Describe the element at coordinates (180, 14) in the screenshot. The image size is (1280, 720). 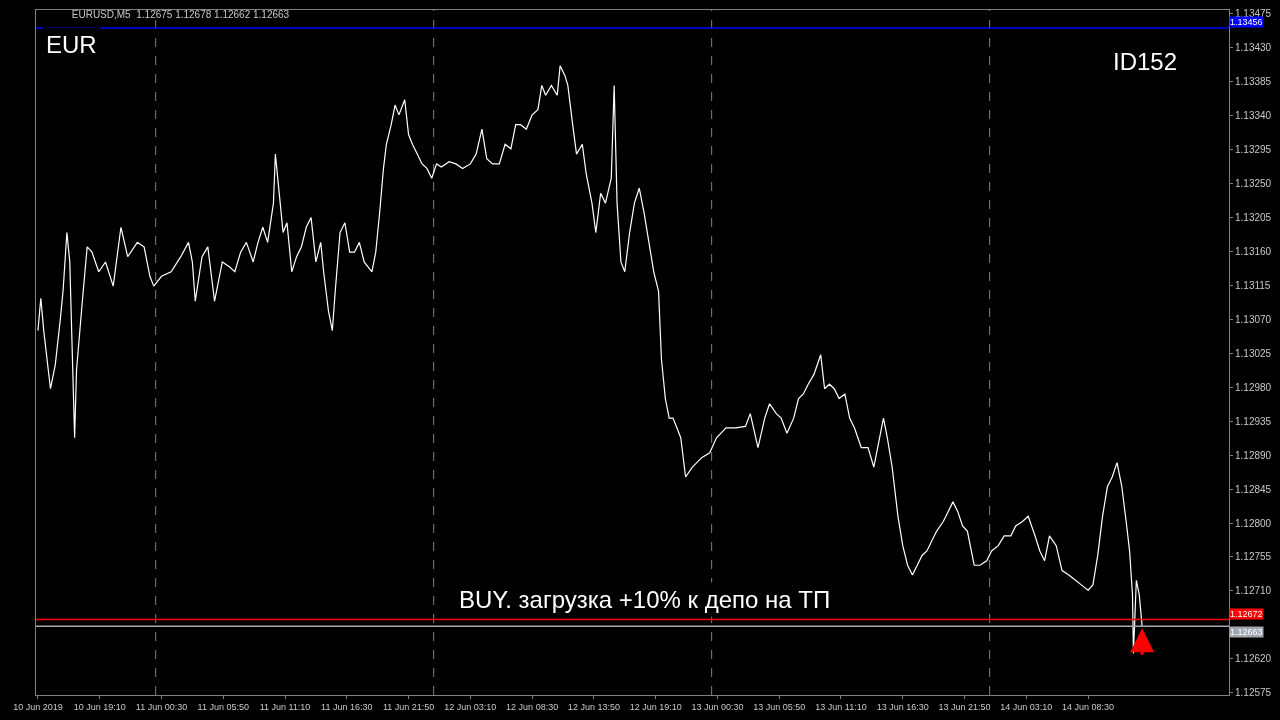
I see `chart-title: EURUSD,M5 1.12675 1.12678 1.12662 1.12663` at that location.